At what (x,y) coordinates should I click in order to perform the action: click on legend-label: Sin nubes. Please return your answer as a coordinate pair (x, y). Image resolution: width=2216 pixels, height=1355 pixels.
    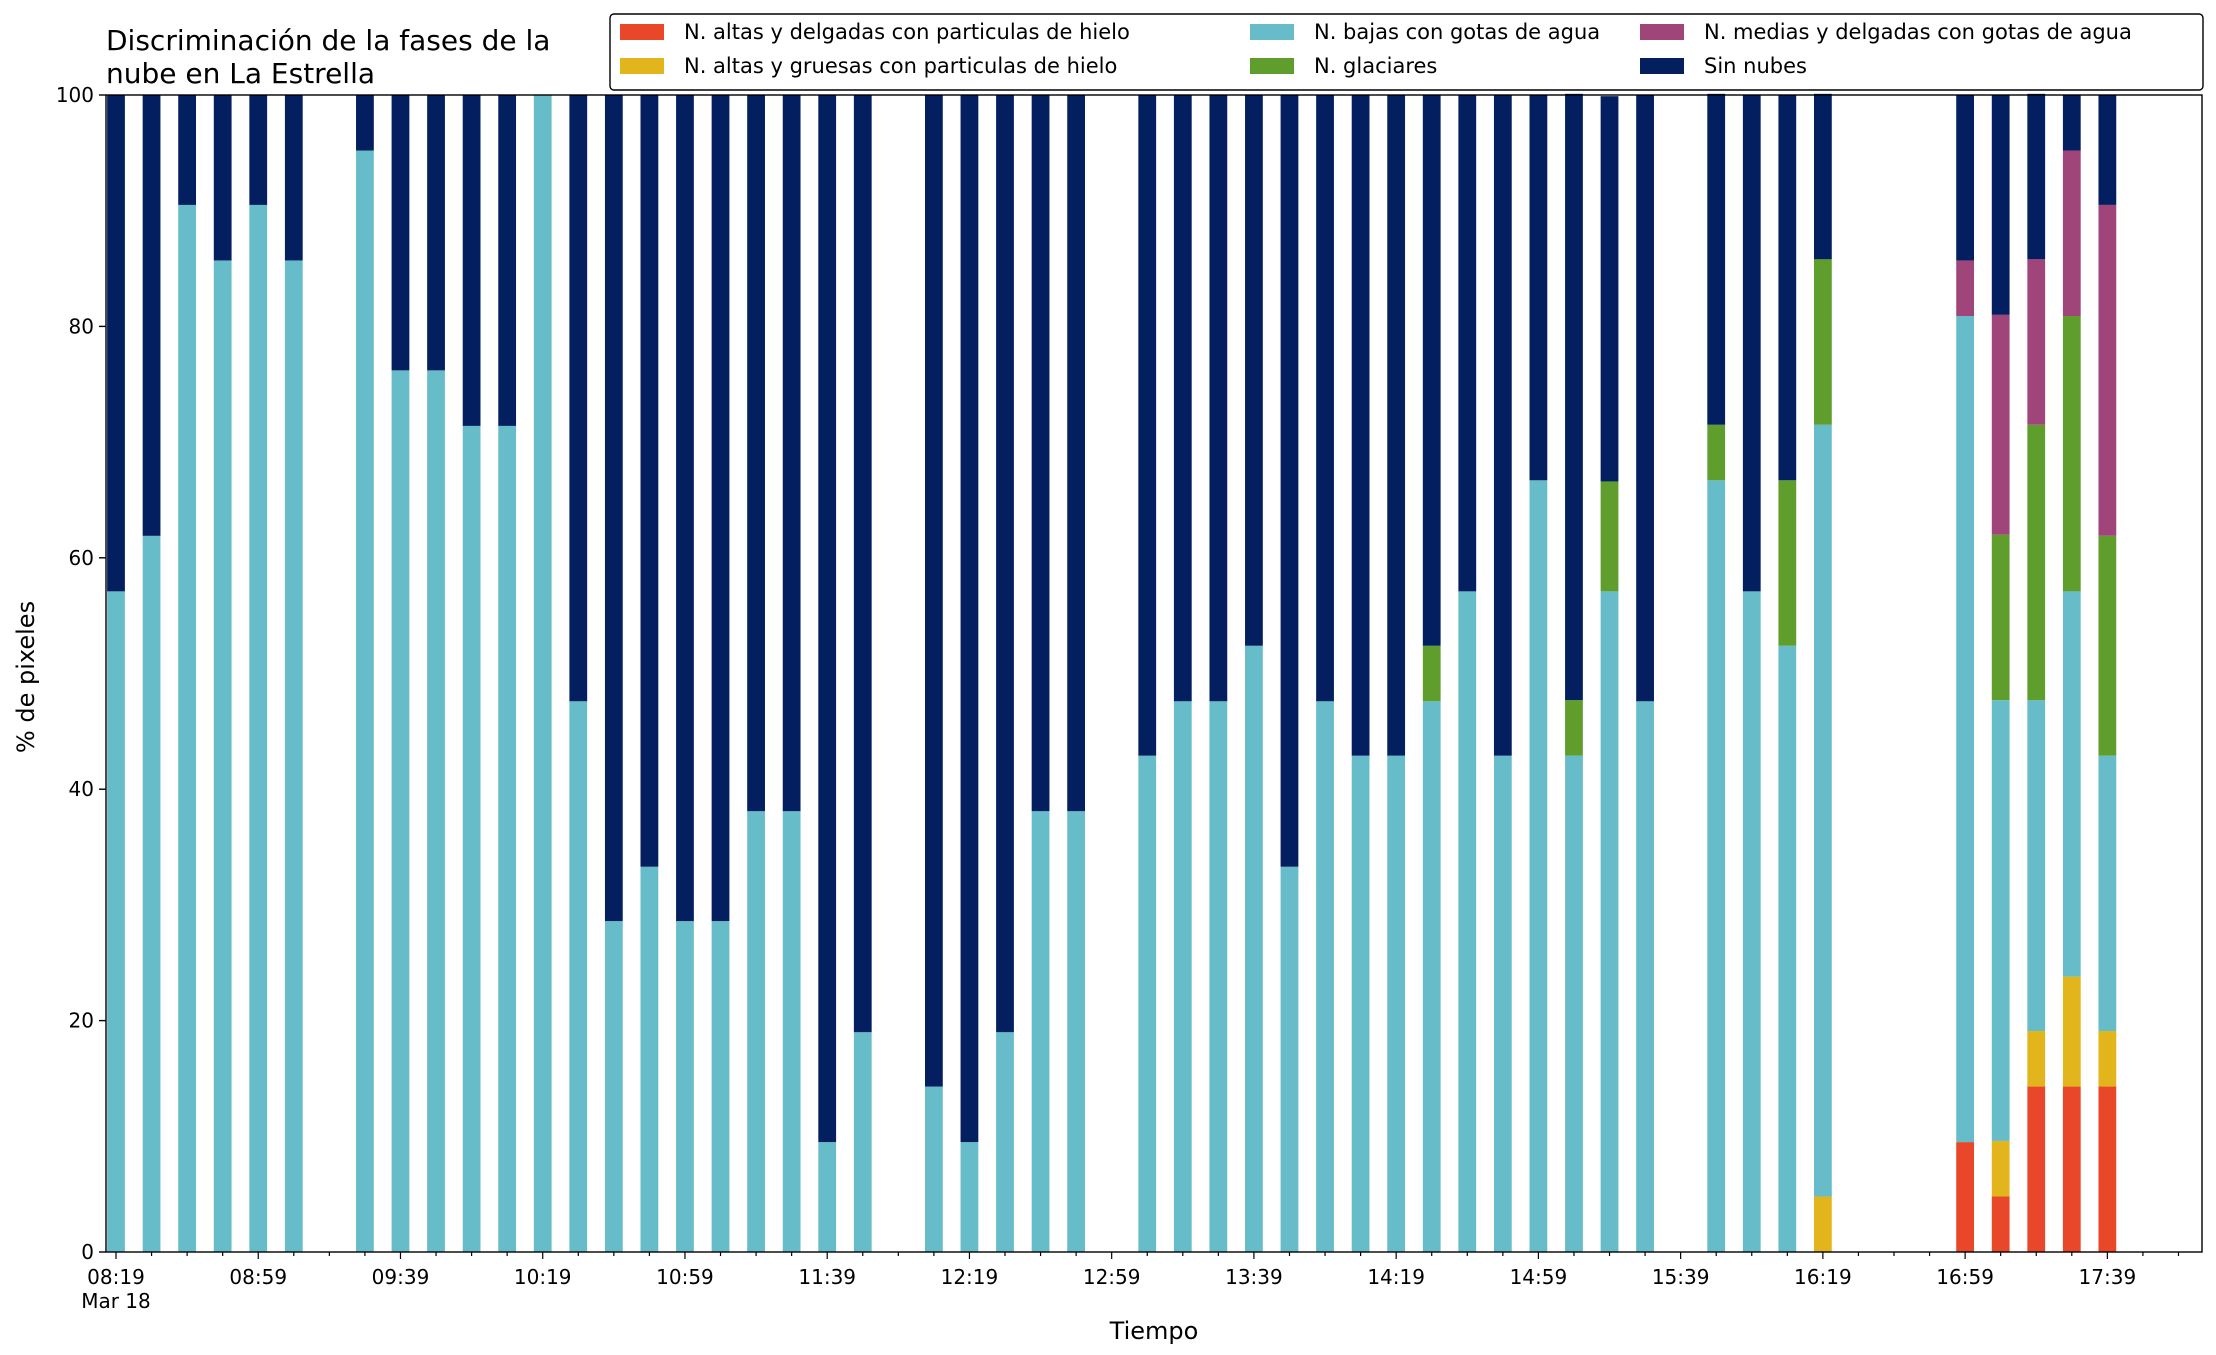
    Looking at the image, I should click on (1755, 66).